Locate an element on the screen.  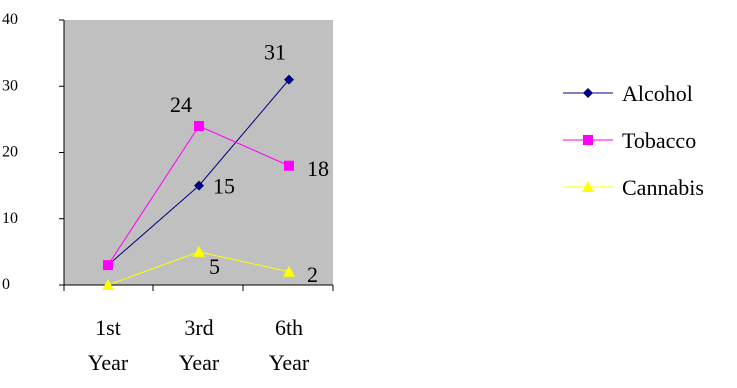
legend-item-alcohol: Alcohol is located at coordinates (628, 93).